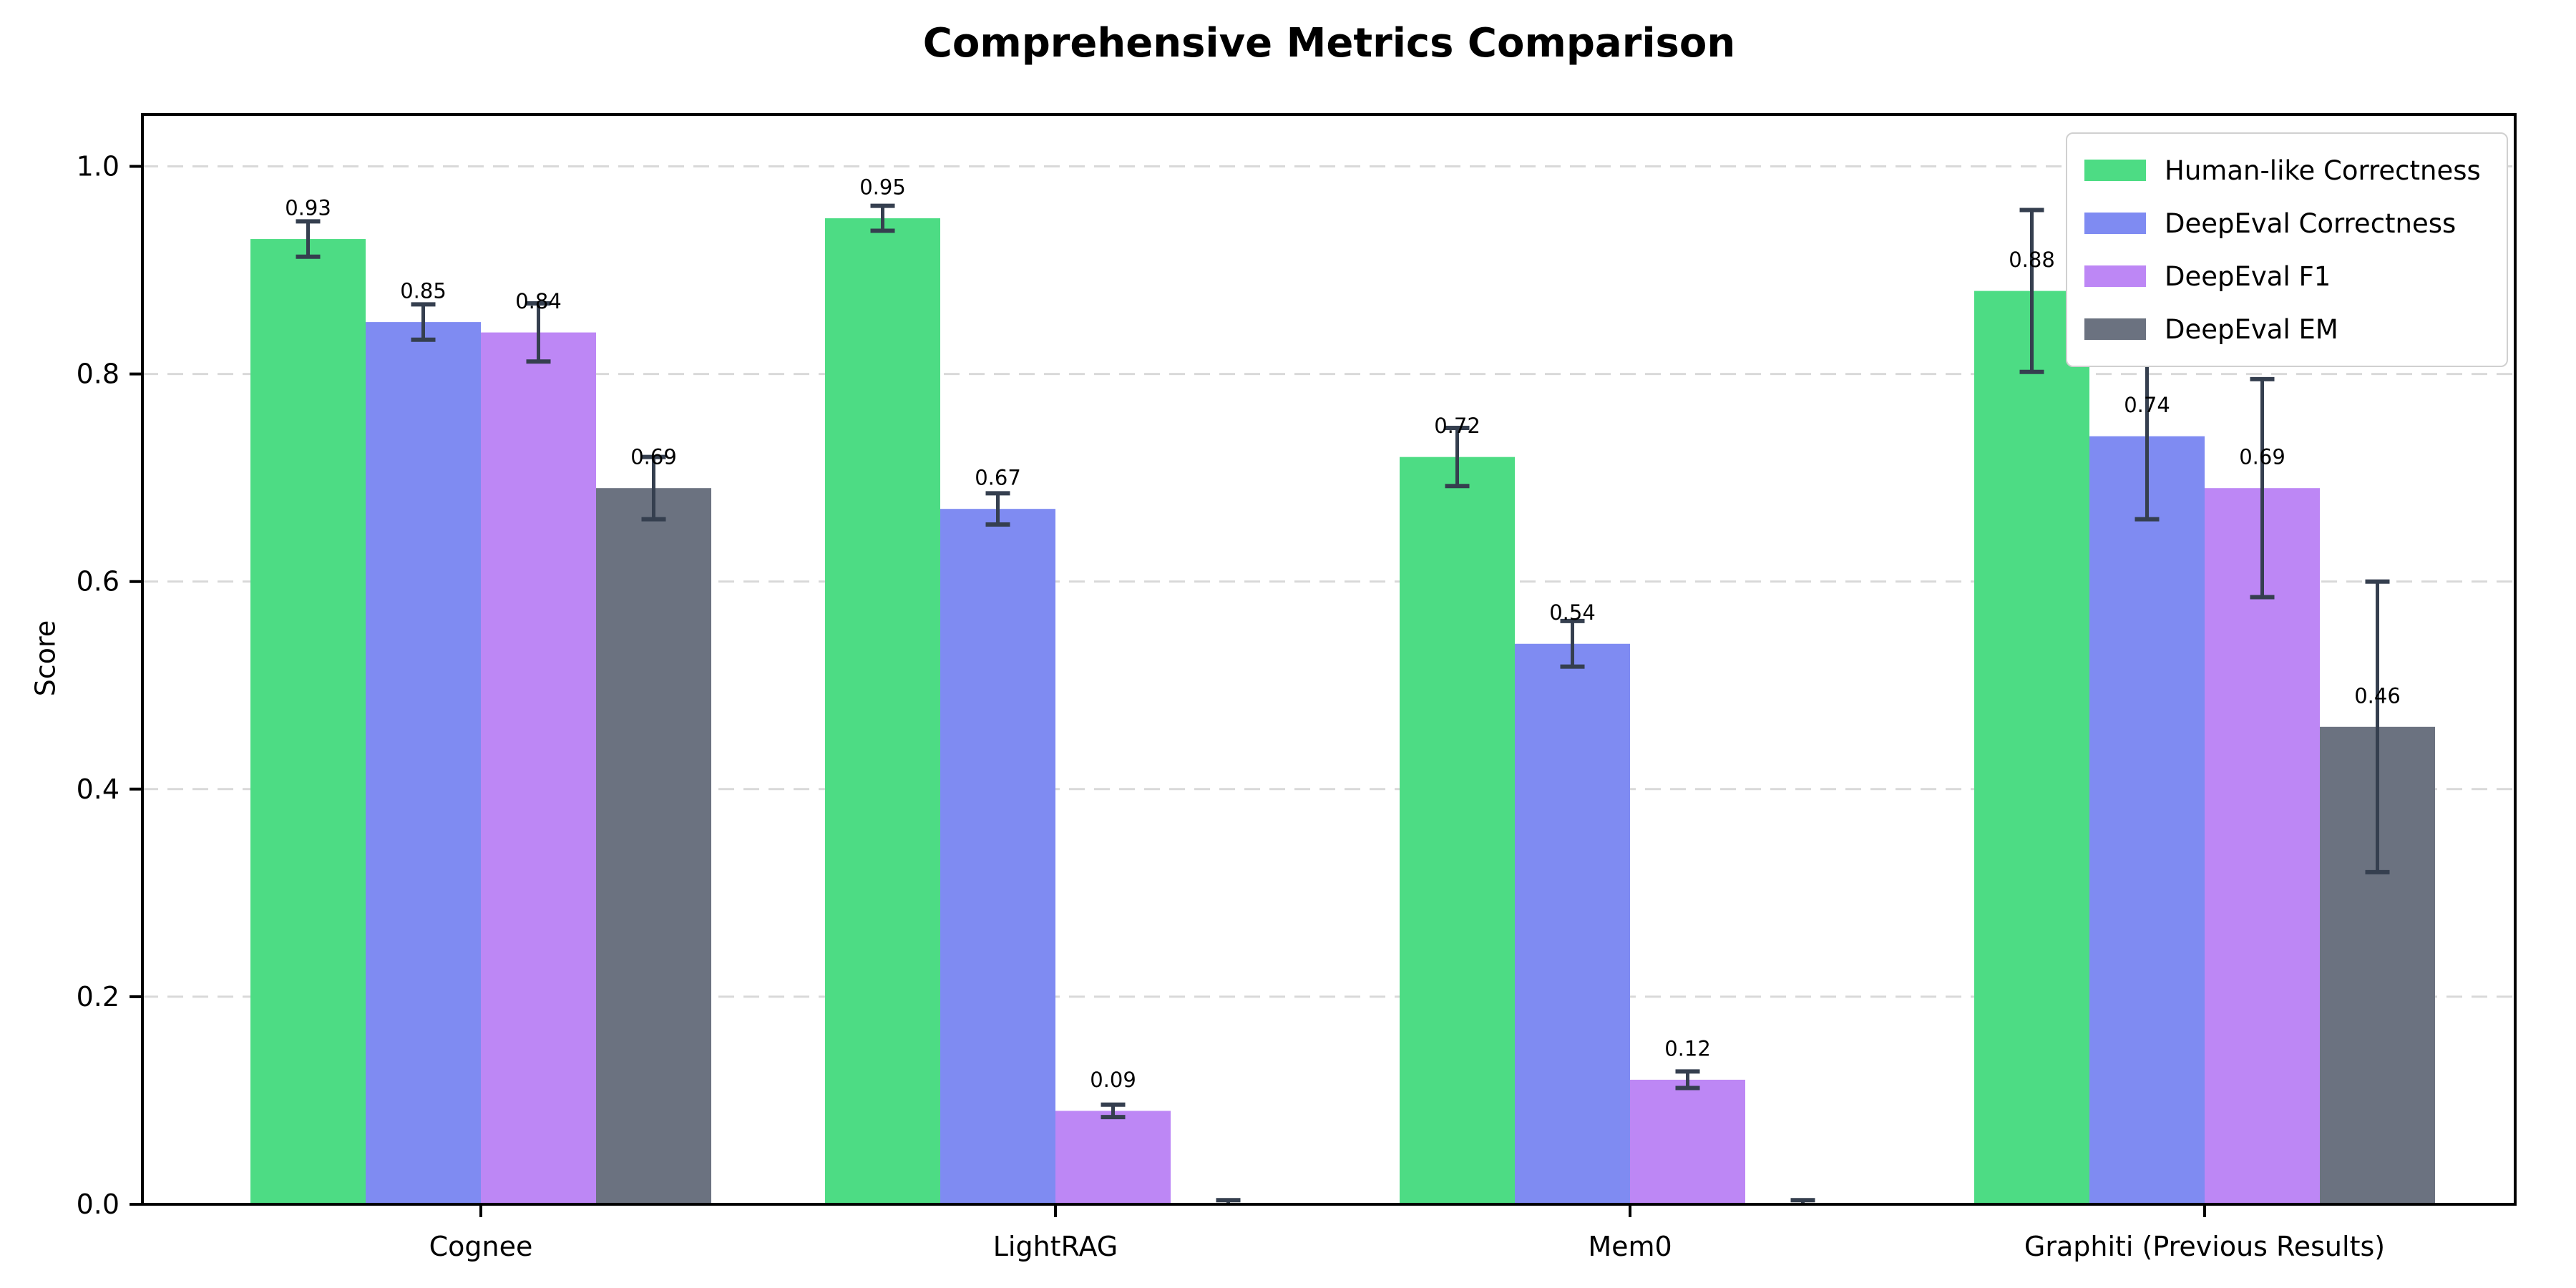 Image resolution: width=2576 pixels, height=1288 pixels. I want to click on chart-title: Comprehensive Metrics Comparison, so click(1329, 43).